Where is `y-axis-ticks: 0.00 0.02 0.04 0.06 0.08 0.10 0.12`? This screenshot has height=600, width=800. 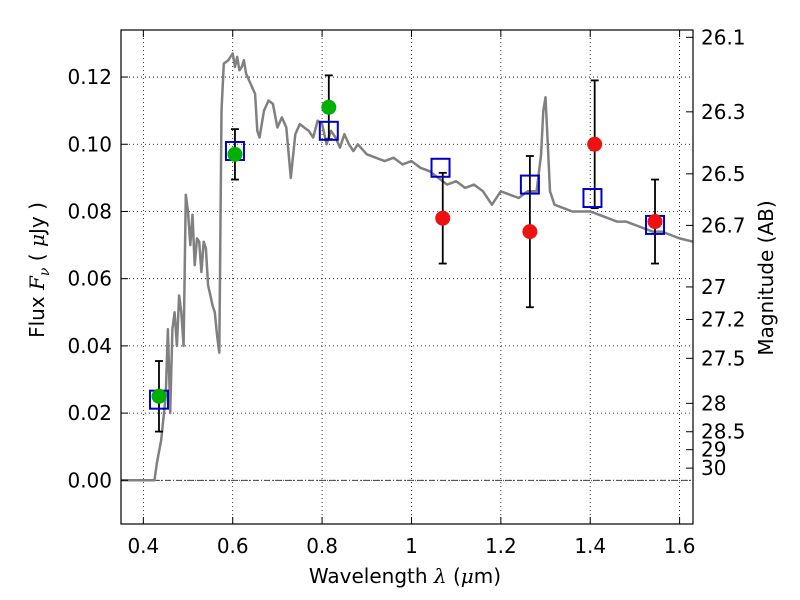
y-axis-ticks: 0.00 0.02 0.04 0.06 0.08 0.10 0.12 is located at coordinates (97, 278).